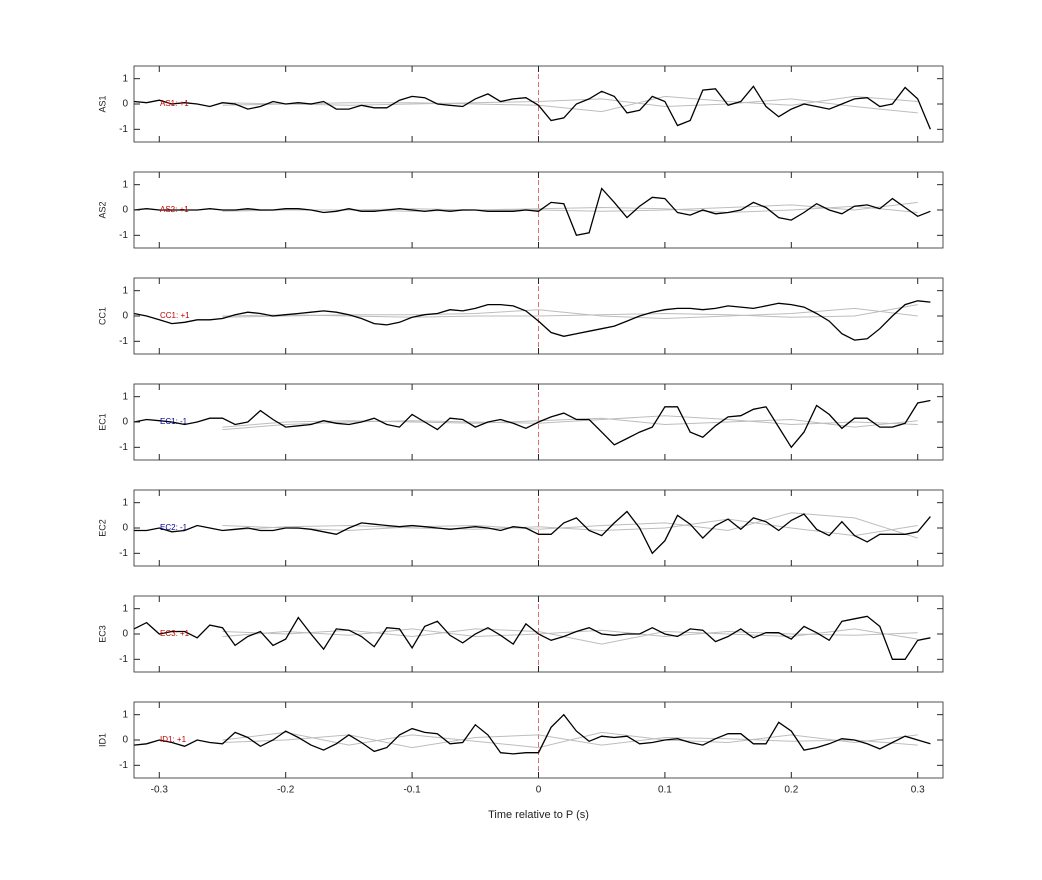 The width and height of the screenshot is (1042, 880). Describe the element at coordinates (102, 103) in the screenshot. I see `y-axis-label: AS1` at that location.